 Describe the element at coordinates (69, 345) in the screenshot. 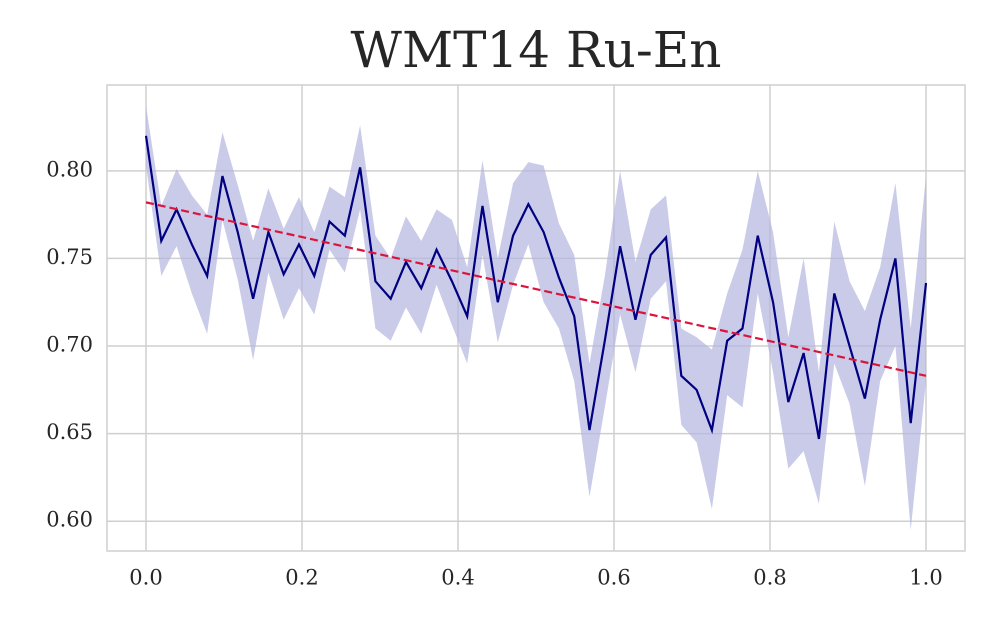

I see `y-tick-label: 0.70` at that location.